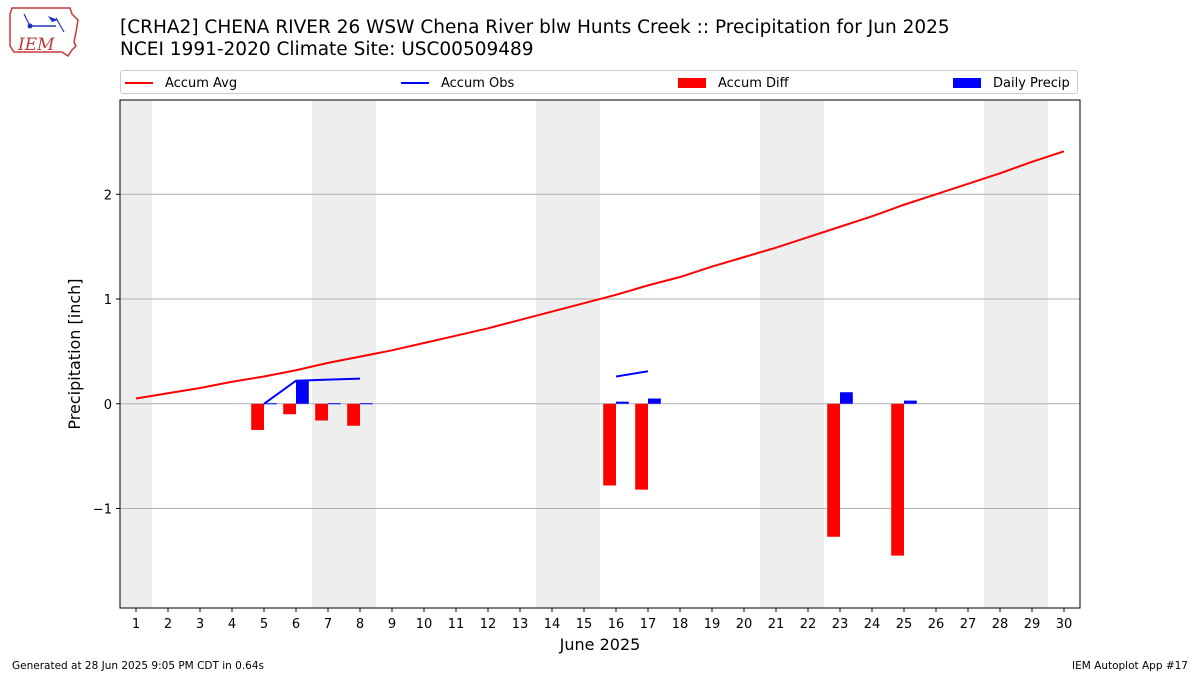  I want to click on chart-subtitle: NCEI 1991-2020 Climate Site: USC00509489, so click(327, 49).